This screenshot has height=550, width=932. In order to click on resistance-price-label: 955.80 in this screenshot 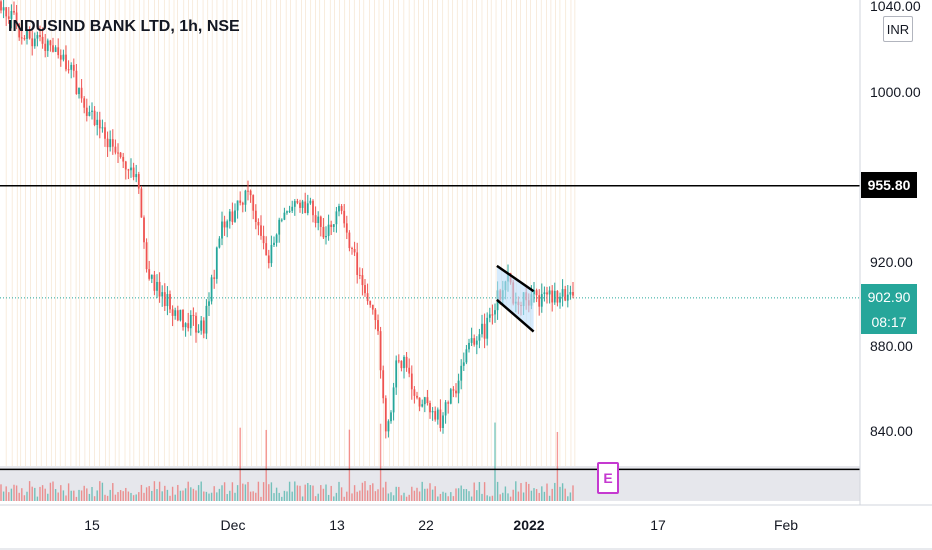, I will do `click(889, 185)`.